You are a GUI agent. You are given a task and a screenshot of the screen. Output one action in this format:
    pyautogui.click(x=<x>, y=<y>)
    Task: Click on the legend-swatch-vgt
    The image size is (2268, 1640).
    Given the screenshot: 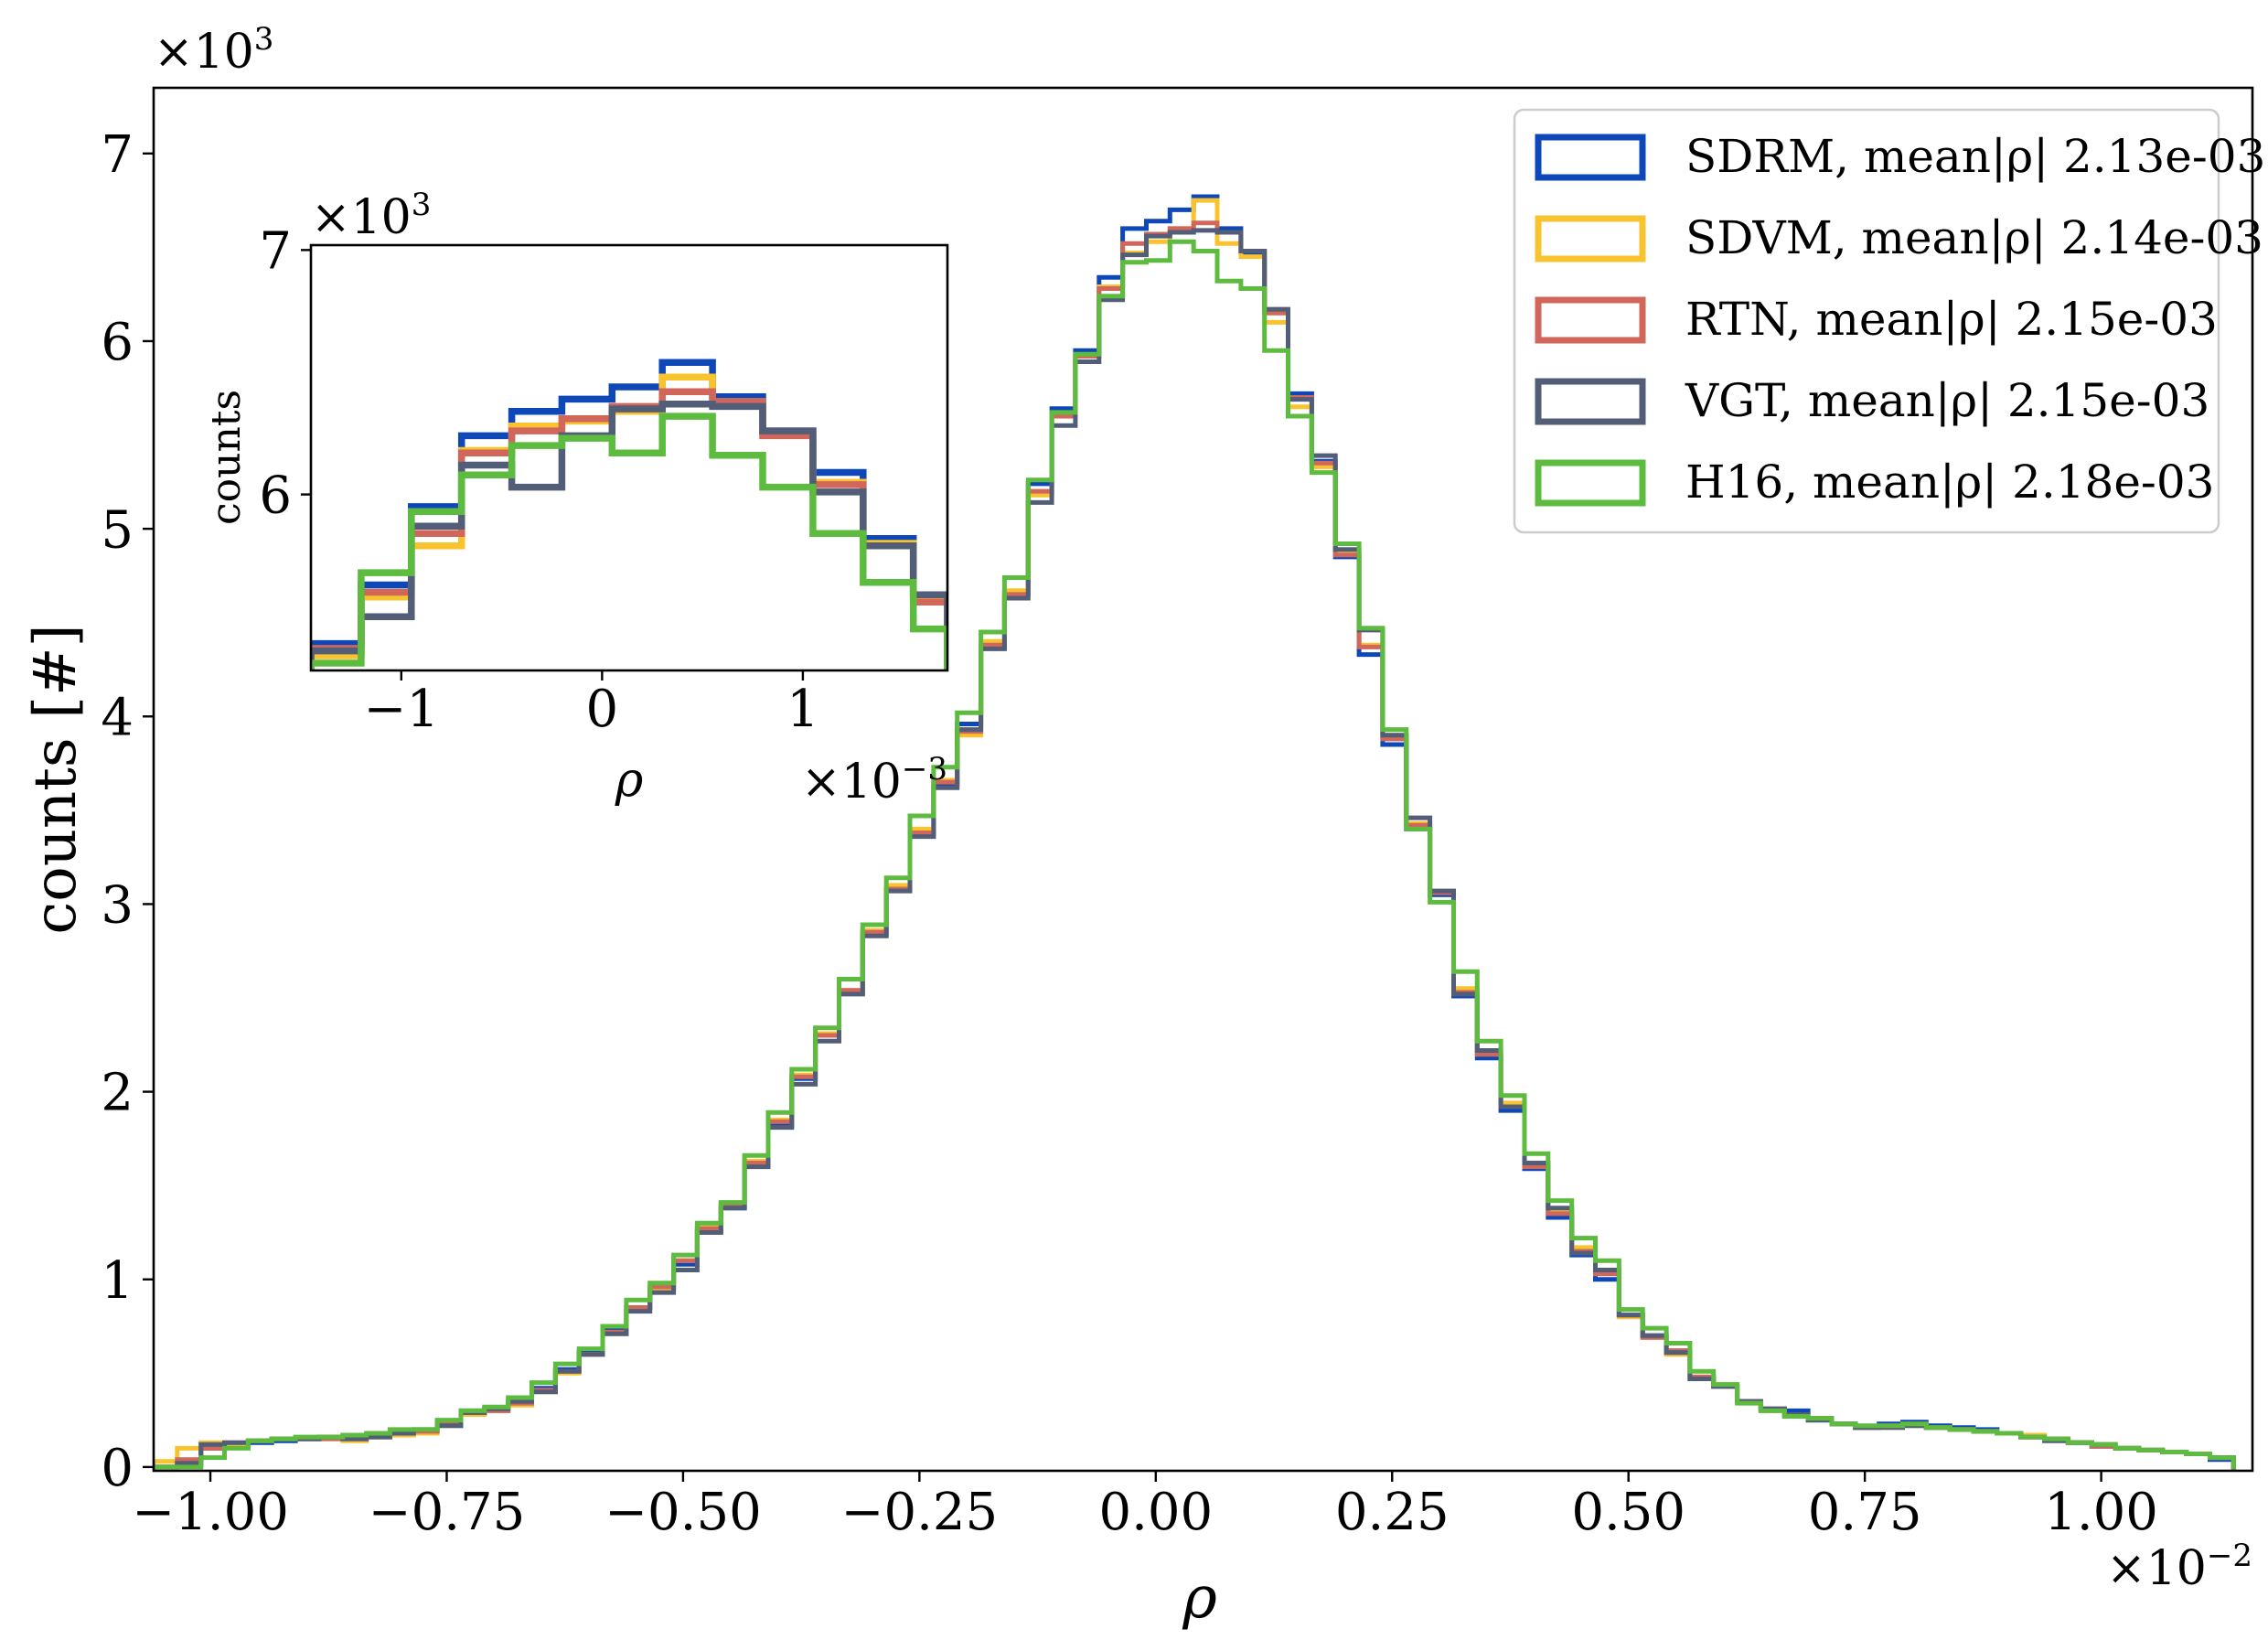 What is the action you would take?
    pyautogui.click(x=1590, y=401)
    